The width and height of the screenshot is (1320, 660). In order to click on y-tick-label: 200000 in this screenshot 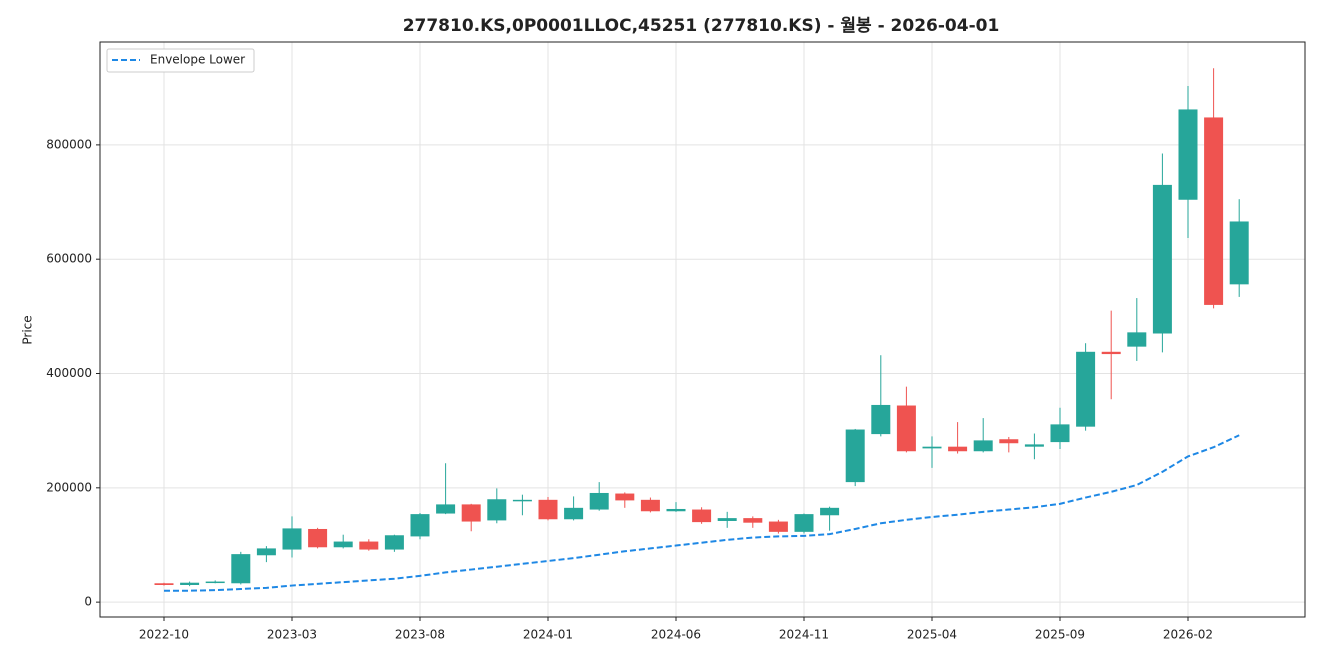, I will do `click(69, 487)`.